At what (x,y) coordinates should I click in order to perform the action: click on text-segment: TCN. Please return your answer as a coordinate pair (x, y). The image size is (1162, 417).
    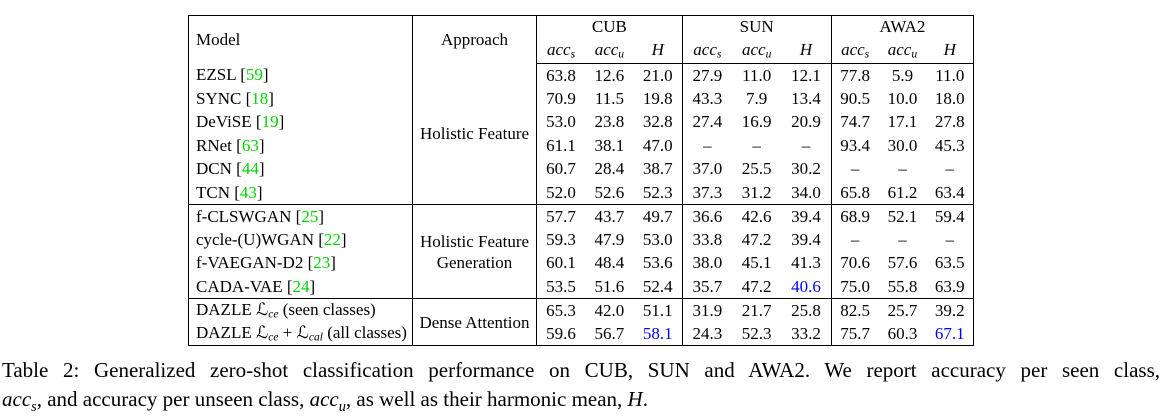
    Looking at the image, I should click on (215, 192).